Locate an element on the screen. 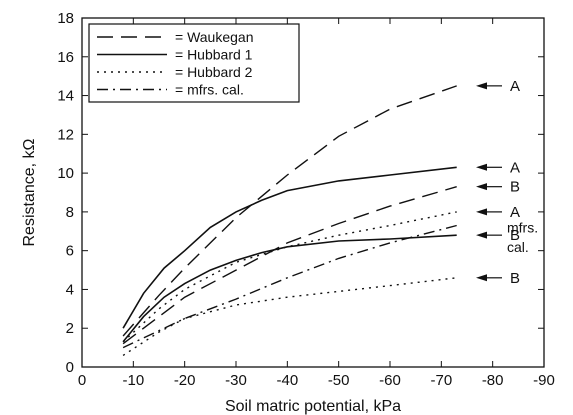 The image size is (573, 415). y-tick-label: 18 is located at coordinates (65, 18).